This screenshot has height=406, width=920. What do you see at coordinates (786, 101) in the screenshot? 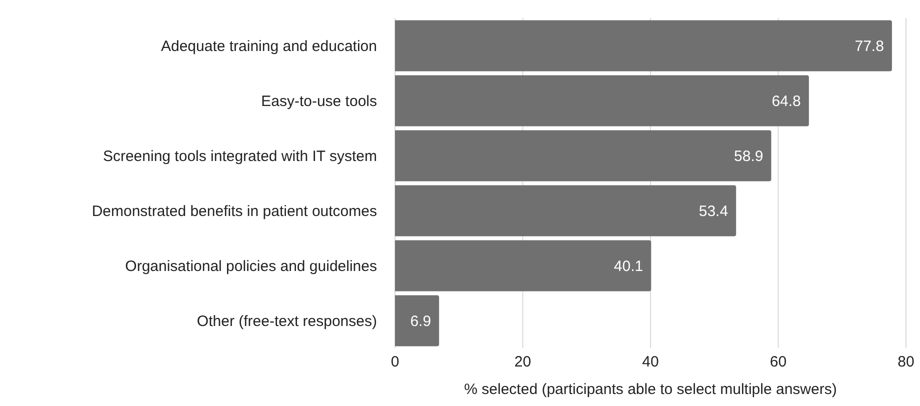
I see `data-label: 64.8` at bounding box center [786, 101].